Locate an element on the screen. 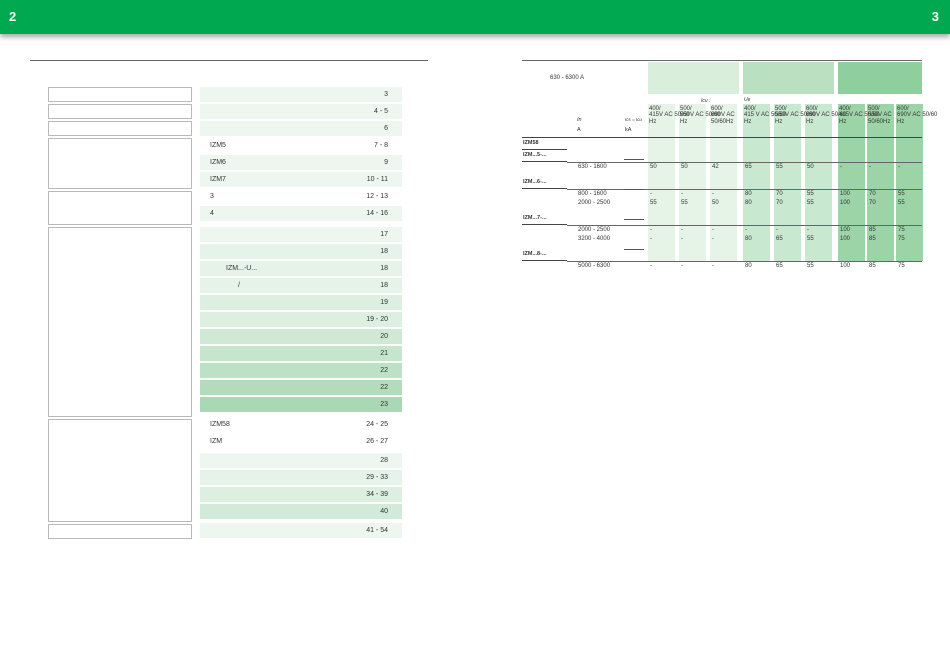 This screenshot has height=672, width=950. contents-row: IZM7 10 - 11 is located at coordinates (301, 179).